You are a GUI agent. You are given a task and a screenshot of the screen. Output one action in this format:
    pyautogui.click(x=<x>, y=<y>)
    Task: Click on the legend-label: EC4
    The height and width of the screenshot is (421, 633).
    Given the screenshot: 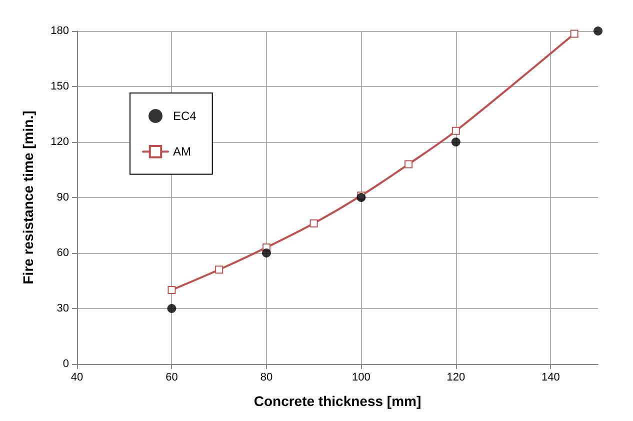 What is the action you would take?
    pyautogui.click(x=185, y=116)
    